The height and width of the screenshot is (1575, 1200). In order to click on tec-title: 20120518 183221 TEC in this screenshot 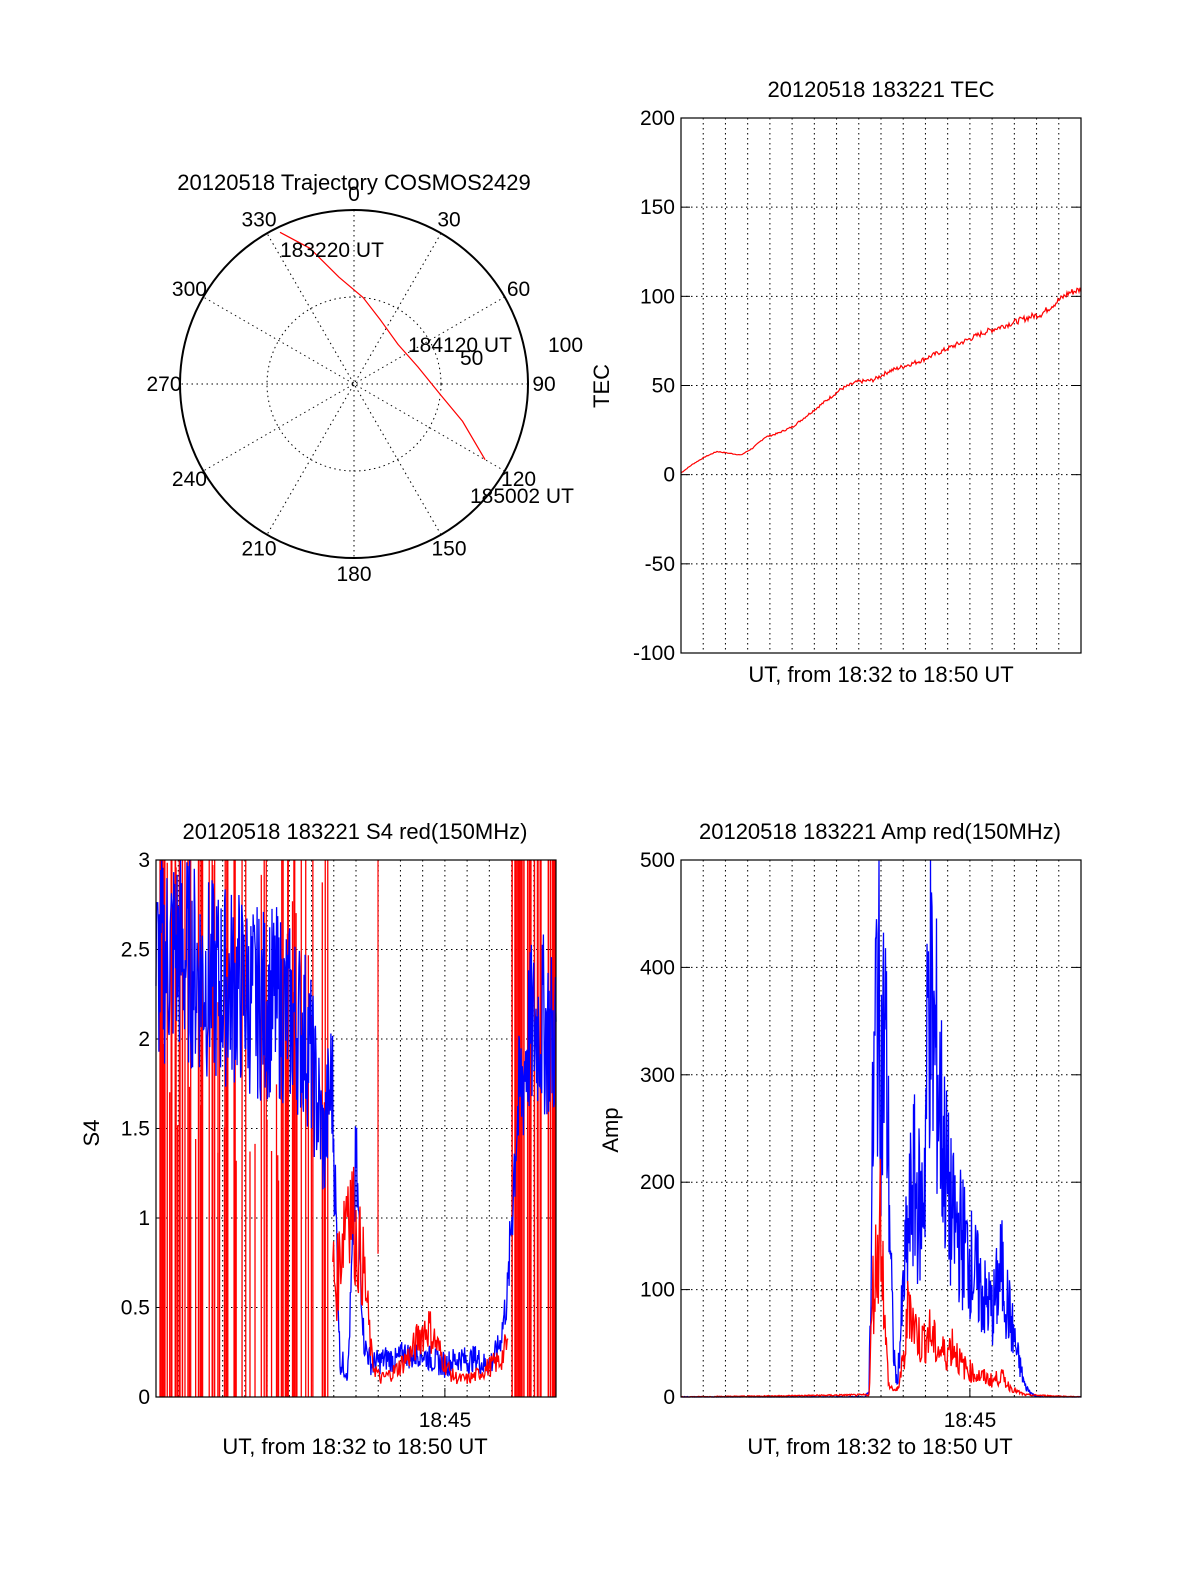, I will do `click(880, 89)`.